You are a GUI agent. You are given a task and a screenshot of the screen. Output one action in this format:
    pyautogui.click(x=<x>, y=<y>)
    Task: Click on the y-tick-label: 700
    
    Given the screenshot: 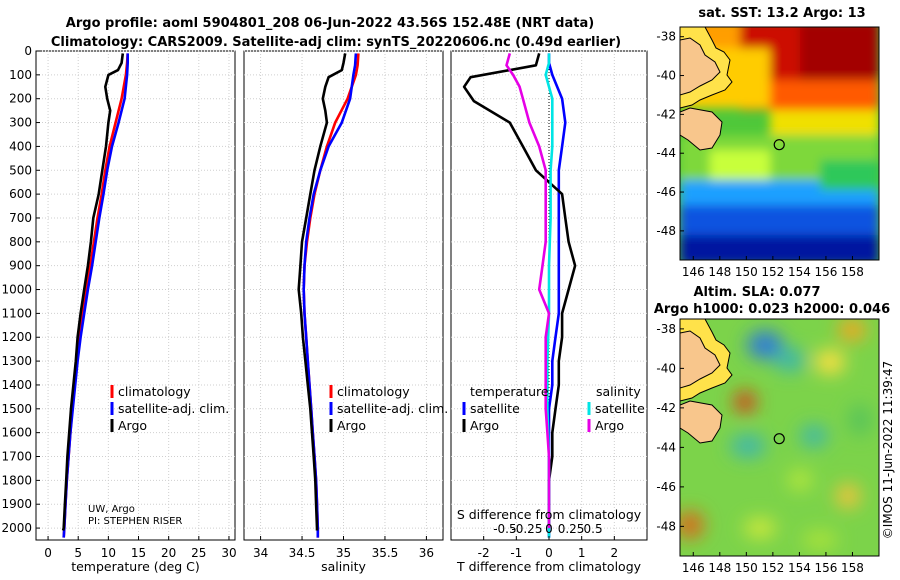 What is the action you would take?
    pyautogui.click(x=20, y=218)
    